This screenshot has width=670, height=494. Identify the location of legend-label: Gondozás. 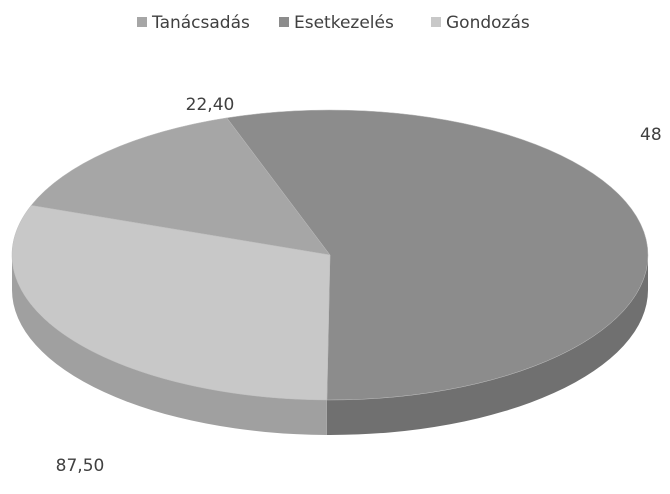
(488, 23).